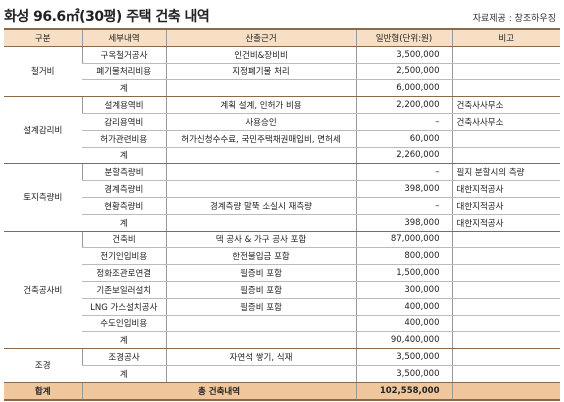 This screenshot has width=564, height=402. What do you see at coordinates (260, 122) in the screenshot?
I see `basis: 사용승인` at bounding box center [260, 122].